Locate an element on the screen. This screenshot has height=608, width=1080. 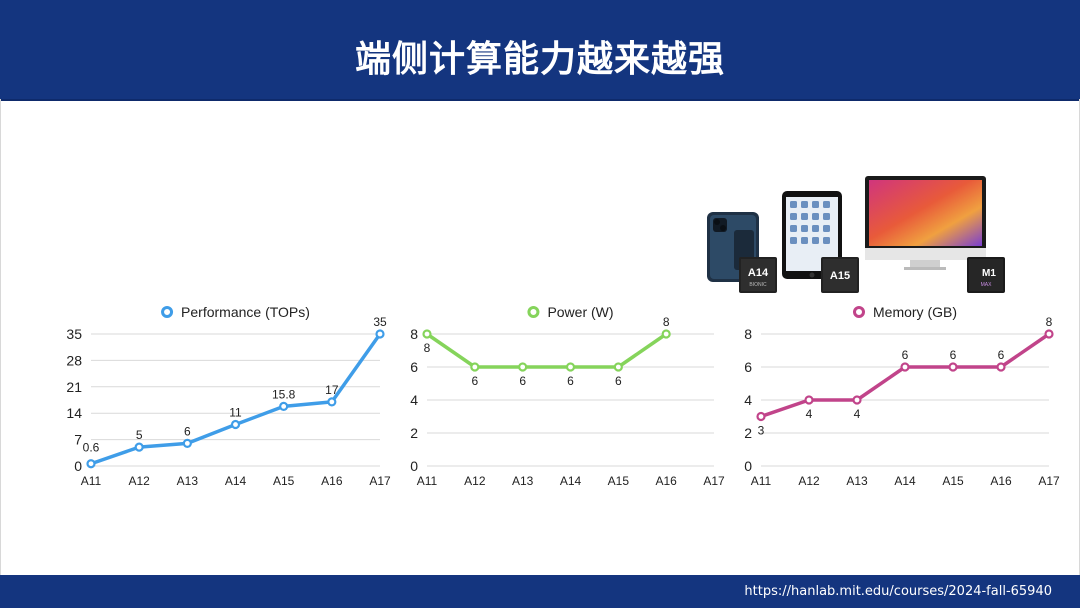
performance-xtick-label: A13 is located at coordinates (188, 481).